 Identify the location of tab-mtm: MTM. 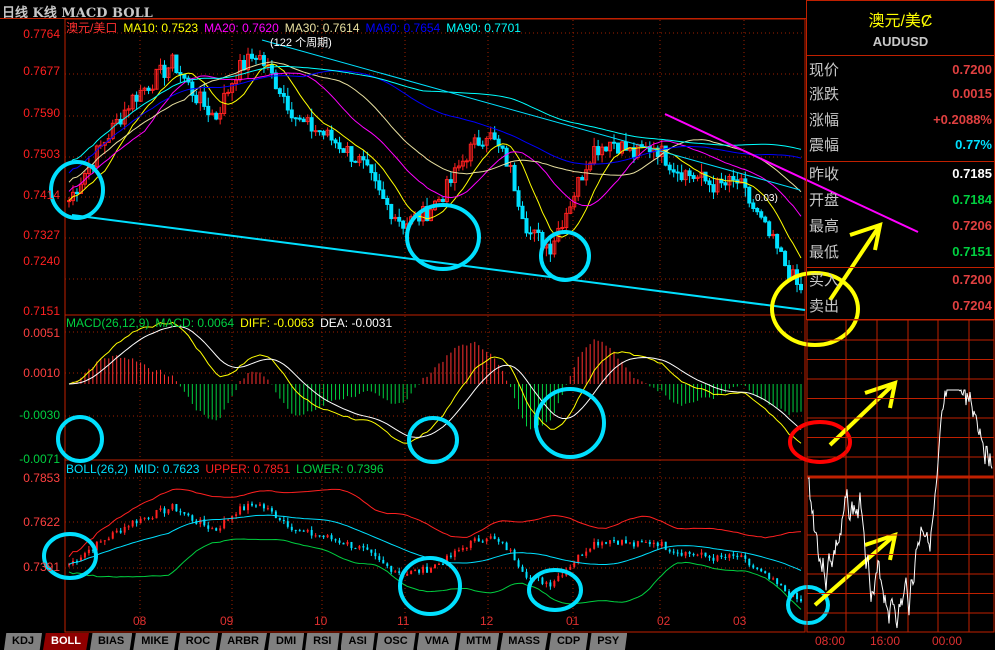
(479, 641).